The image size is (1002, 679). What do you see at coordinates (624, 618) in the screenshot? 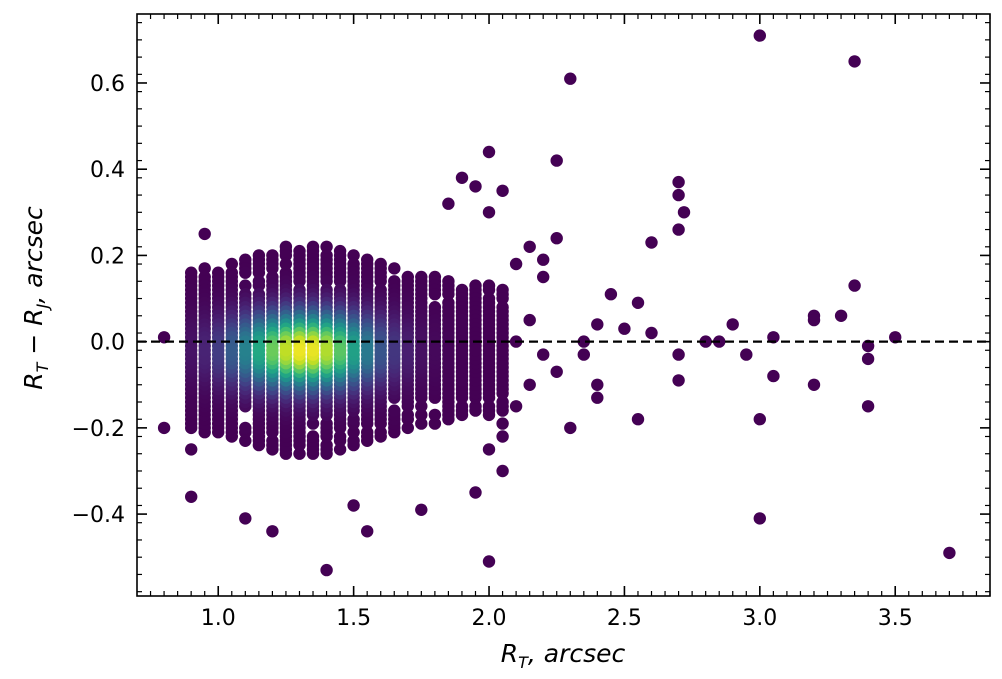
I see `x-tick-label: 2.5` at bounding box center [624, 618].